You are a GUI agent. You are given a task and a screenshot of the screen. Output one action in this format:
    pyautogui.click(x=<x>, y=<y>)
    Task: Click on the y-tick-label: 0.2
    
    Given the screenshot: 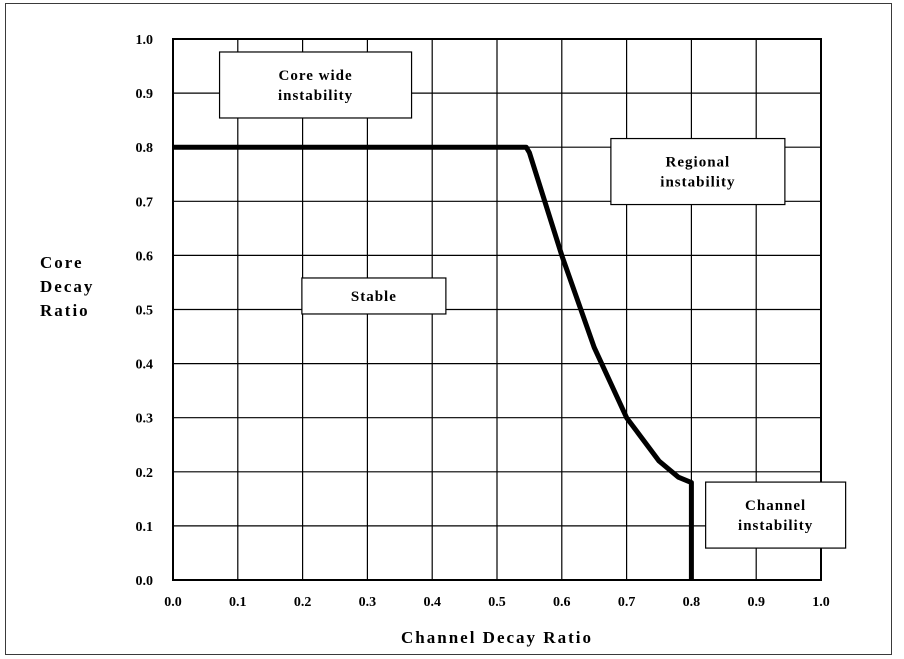 What is the action you would take?
    pyautogui.click(x=145, y=473)
    